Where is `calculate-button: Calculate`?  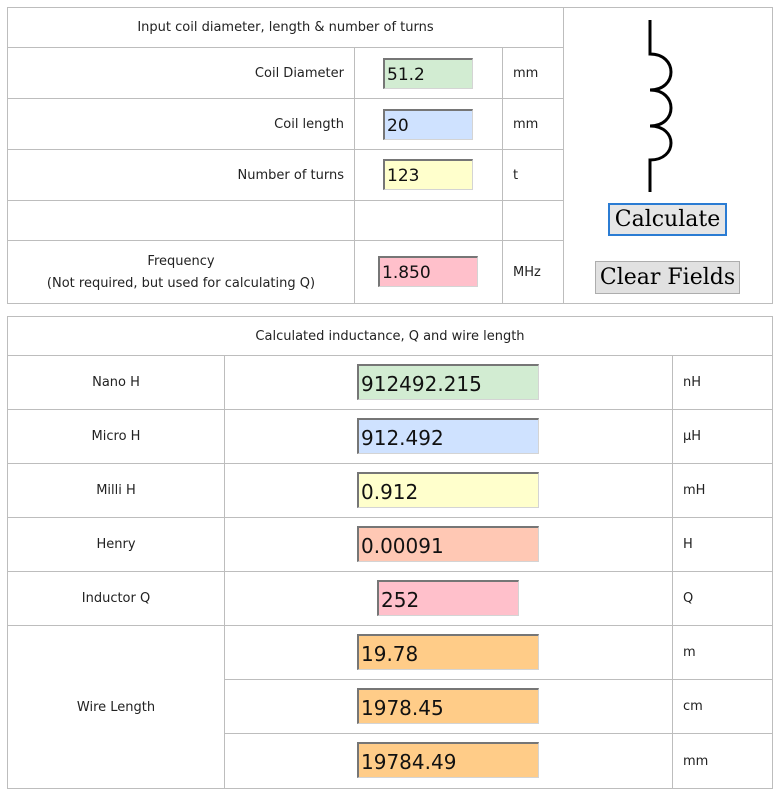
calculate-button: Calculate is located at coordinates (667, 219).